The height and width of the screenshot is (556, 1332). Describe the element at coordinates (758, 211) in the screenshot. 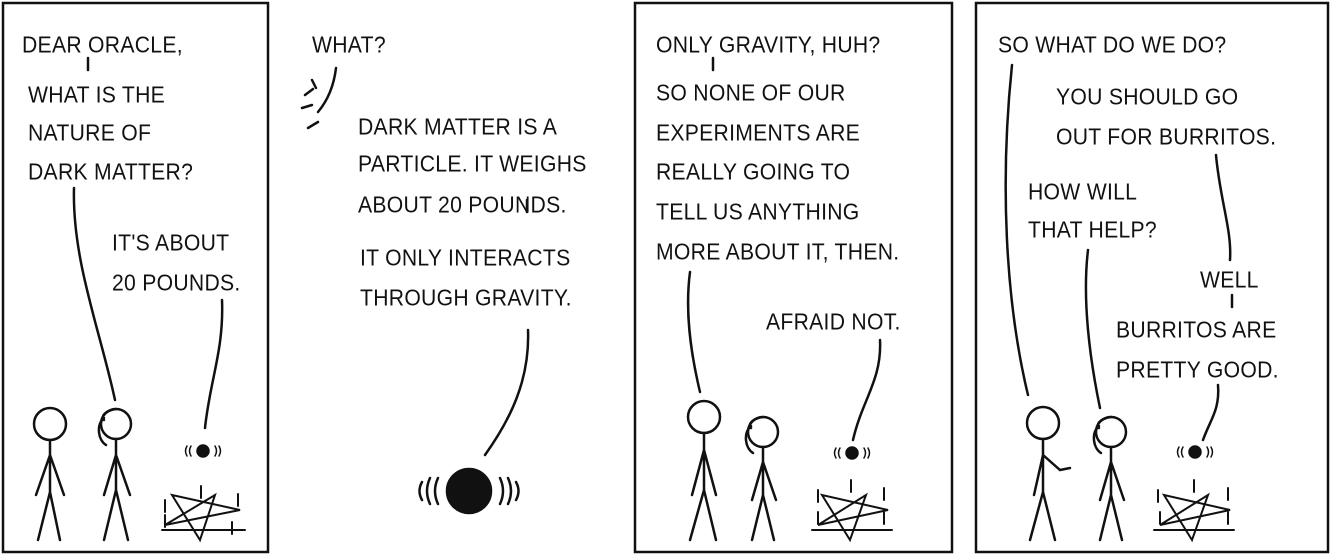

I see `dialogue-line: TELL US ANYTHING` at that location.